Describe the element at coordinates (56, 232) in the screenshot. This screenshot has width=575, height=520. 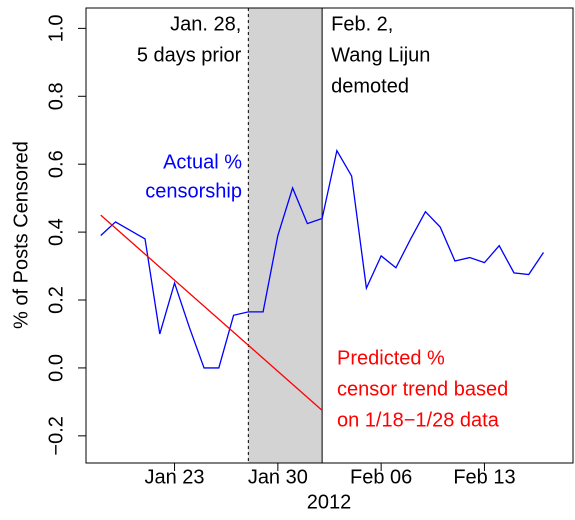
I see `y-tick-label: 0.4` at that location.